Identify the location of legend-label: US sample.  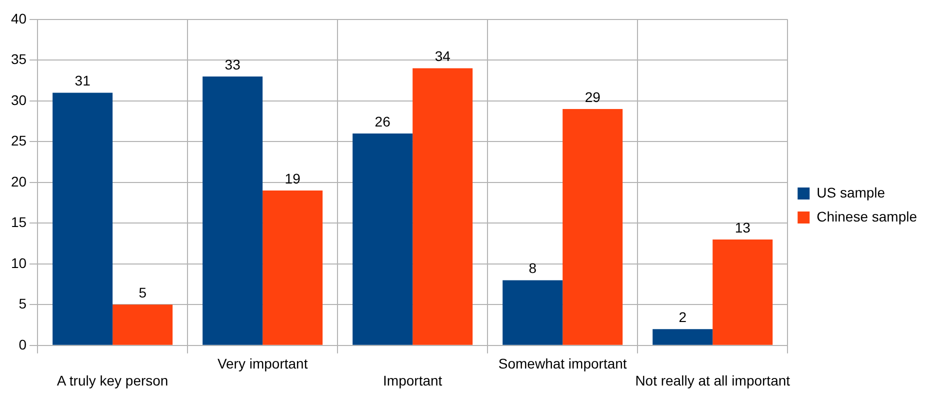
(851, 192).